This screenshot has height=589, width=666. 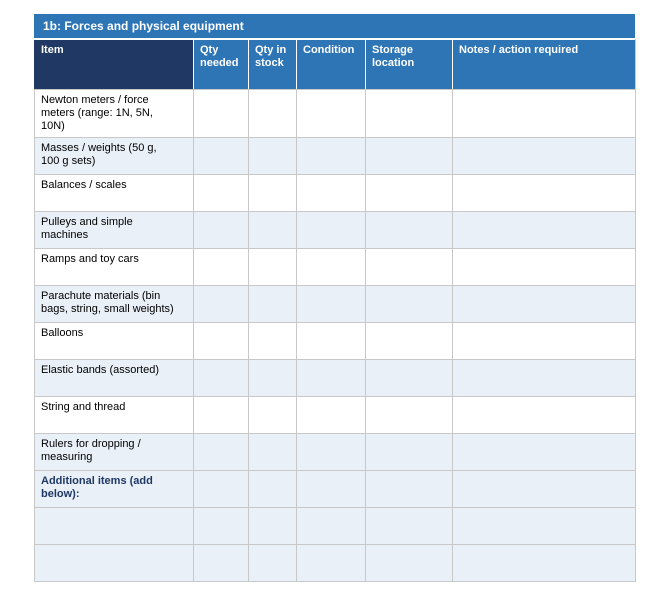 I want to click on item-cell: Balances / scales, so click(x=114, y=193).